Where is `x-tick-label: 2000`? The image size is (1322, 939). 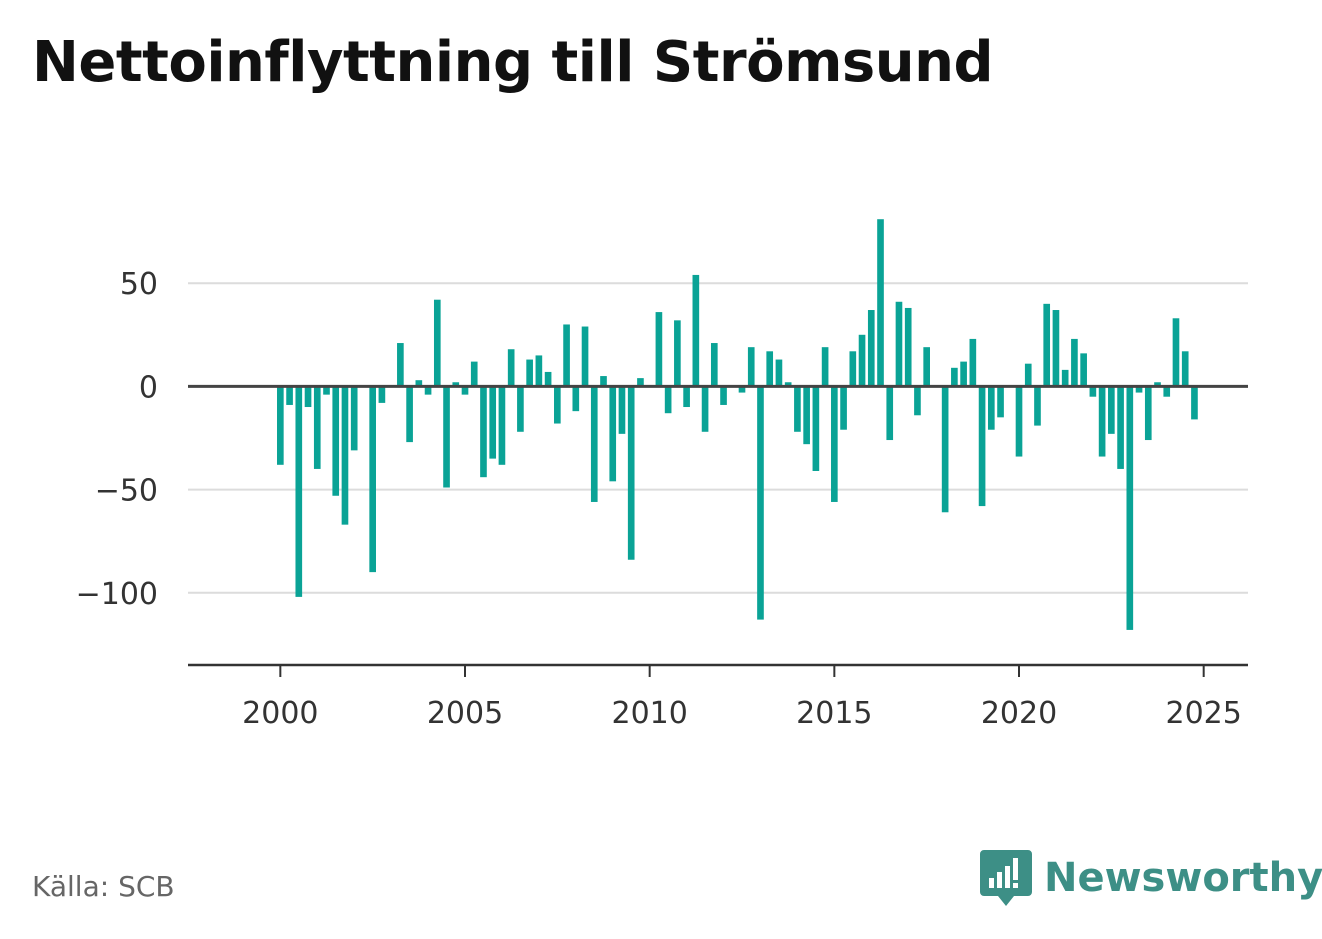
x-tick-label: 2000 is located at coordinates (280, 713).